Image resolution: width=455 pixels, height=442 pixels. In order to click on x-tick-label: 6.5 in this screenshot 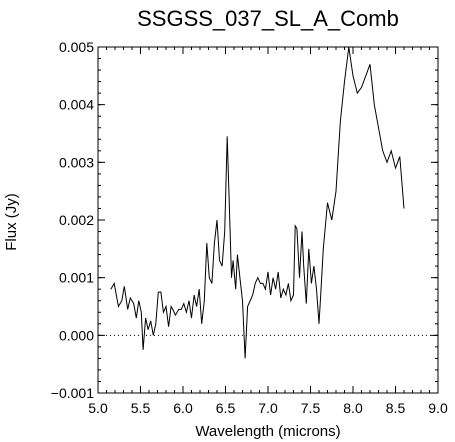, I will do `click(226, 408)`.